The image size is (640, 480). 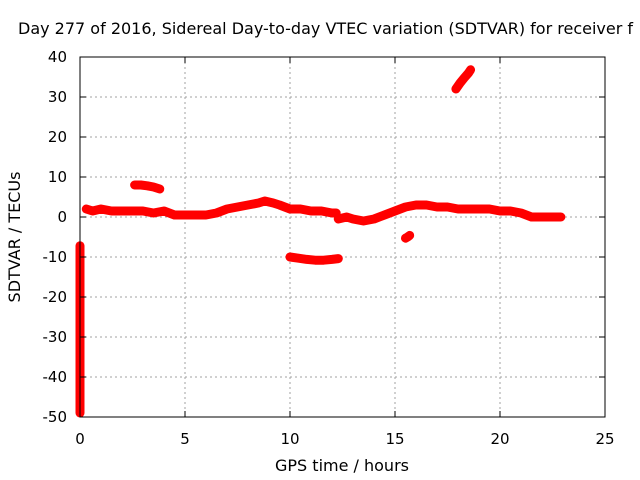 I want to click on y-tick-label: 0, so click(x=62, y=217).